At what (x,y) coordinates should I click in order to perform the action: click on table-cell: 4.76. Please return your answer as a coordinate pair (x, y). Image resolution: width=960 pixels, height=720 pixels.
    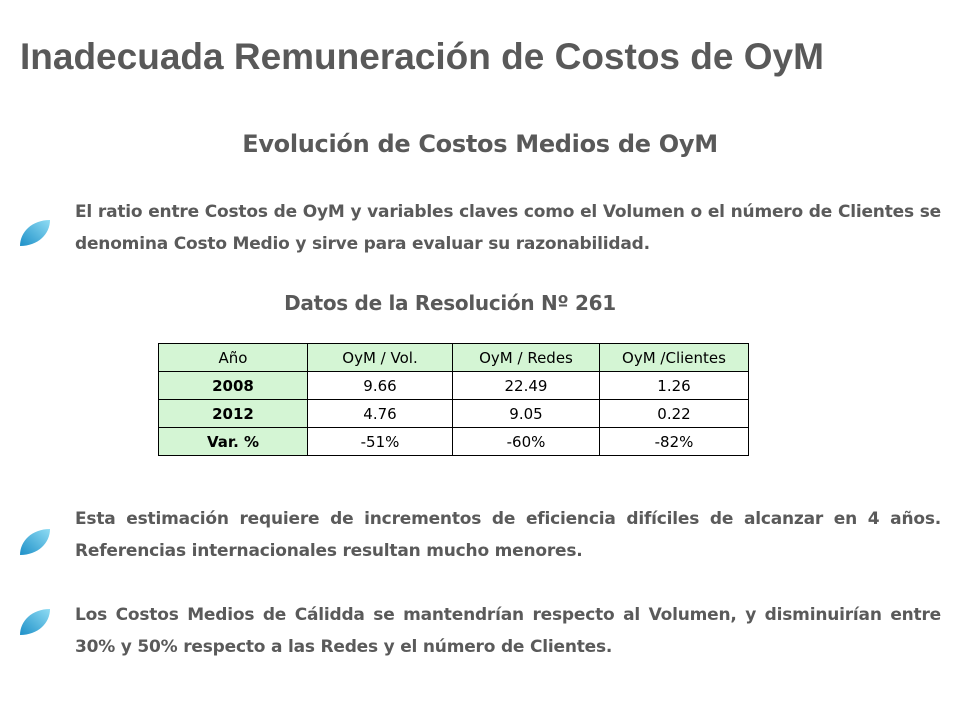
    Looking at the image, I should click on (380, 413).